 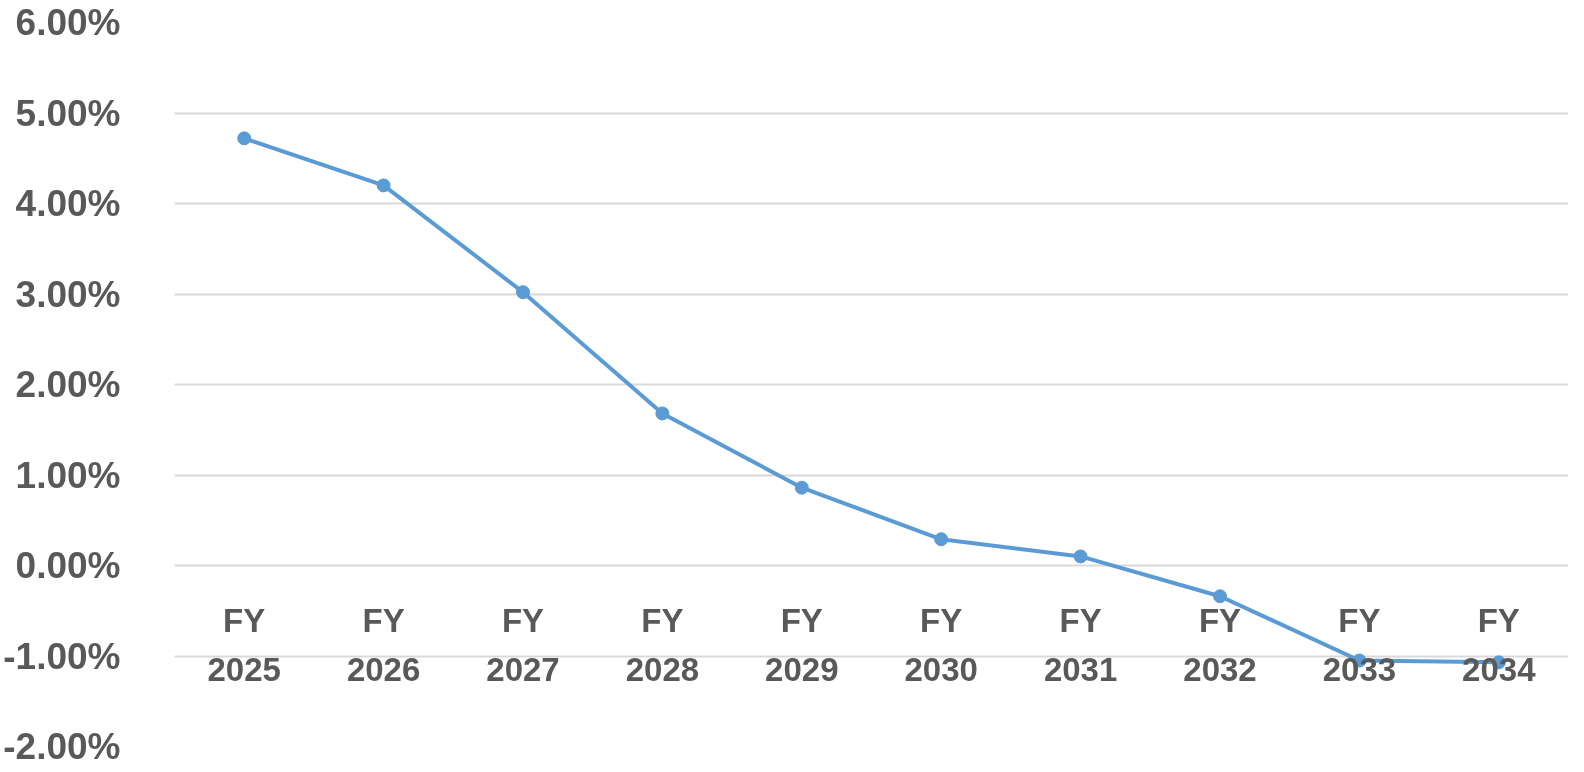 I want to click on x-tick-label: FY 2030, so click(x=941, y=645).